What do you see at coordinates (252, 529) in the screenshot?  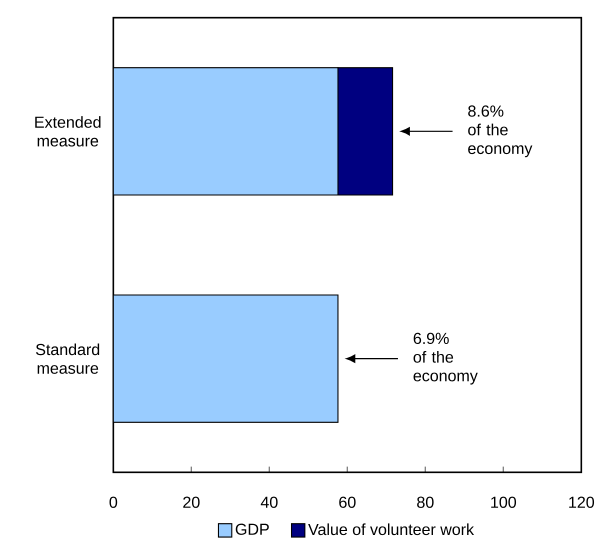 I see `legend-label: GDP` at bounding box center [252, 529].